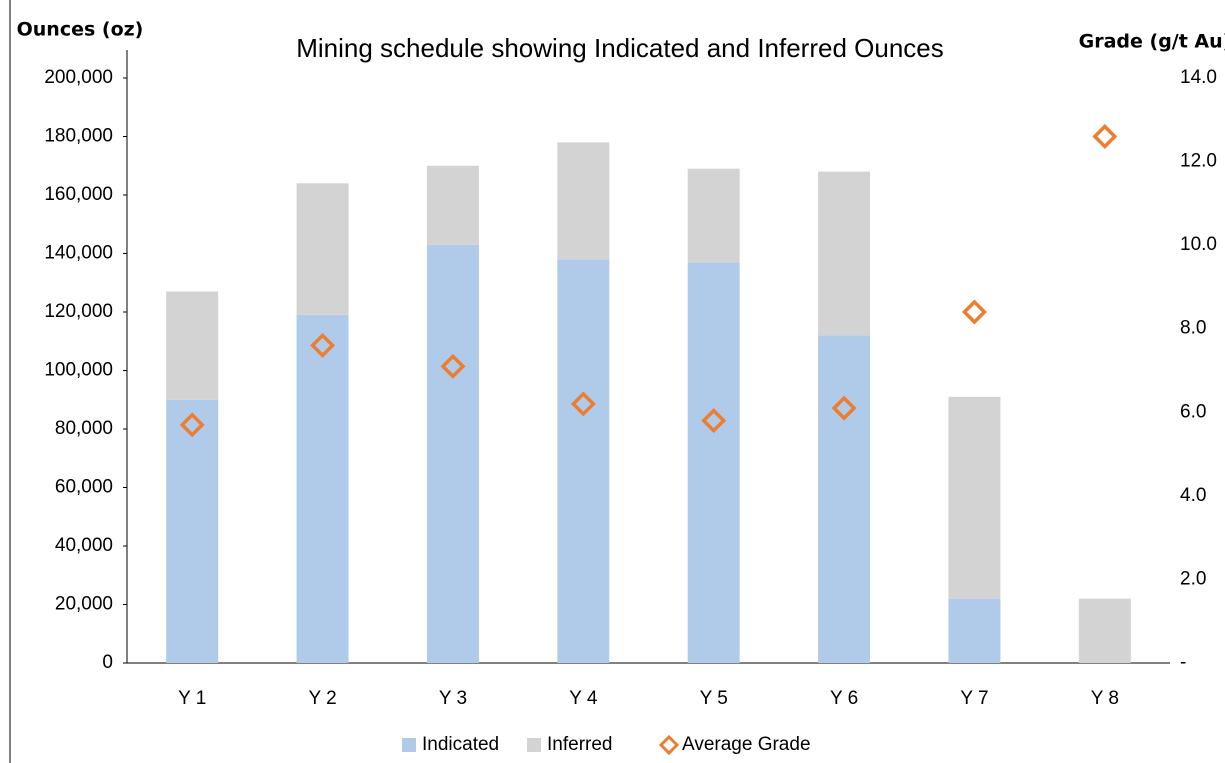 The height and width of the screenshot is (763, 1225). I want to click on y2-tick-label: 8.0, so click(1193, 328).